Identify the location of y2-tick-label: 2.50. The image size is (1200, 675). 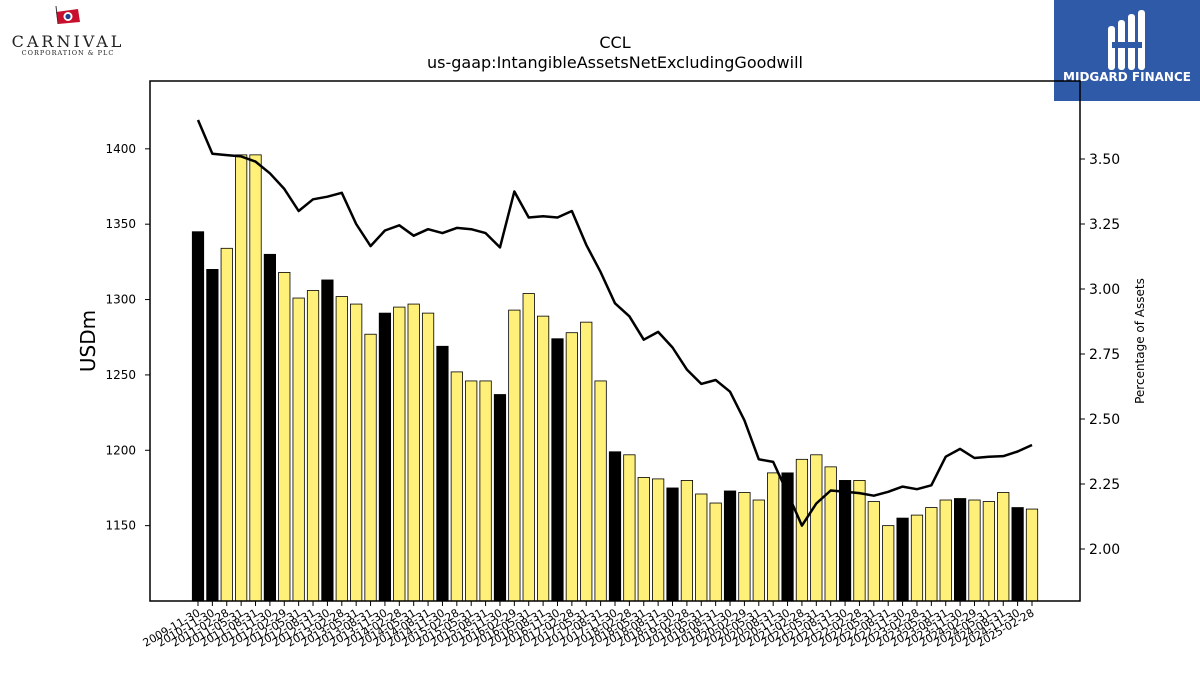
(1104, 420).